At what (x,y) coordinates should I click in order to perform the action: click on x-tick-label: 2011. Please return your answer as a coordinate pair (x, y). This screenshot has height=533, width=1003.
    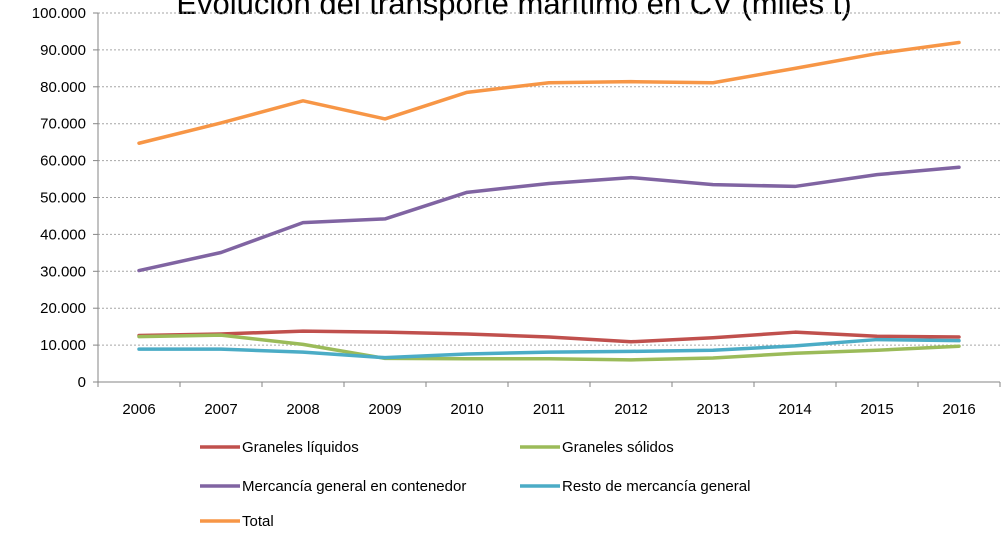
    Looking at the image, I should click on (549, 409).